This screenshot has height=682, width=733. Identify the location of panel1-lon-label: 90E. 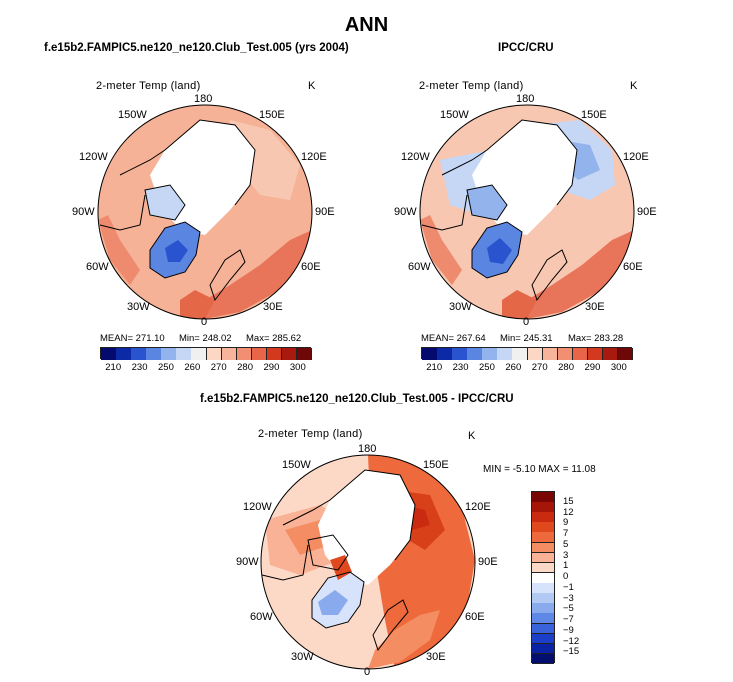
(325, 212).